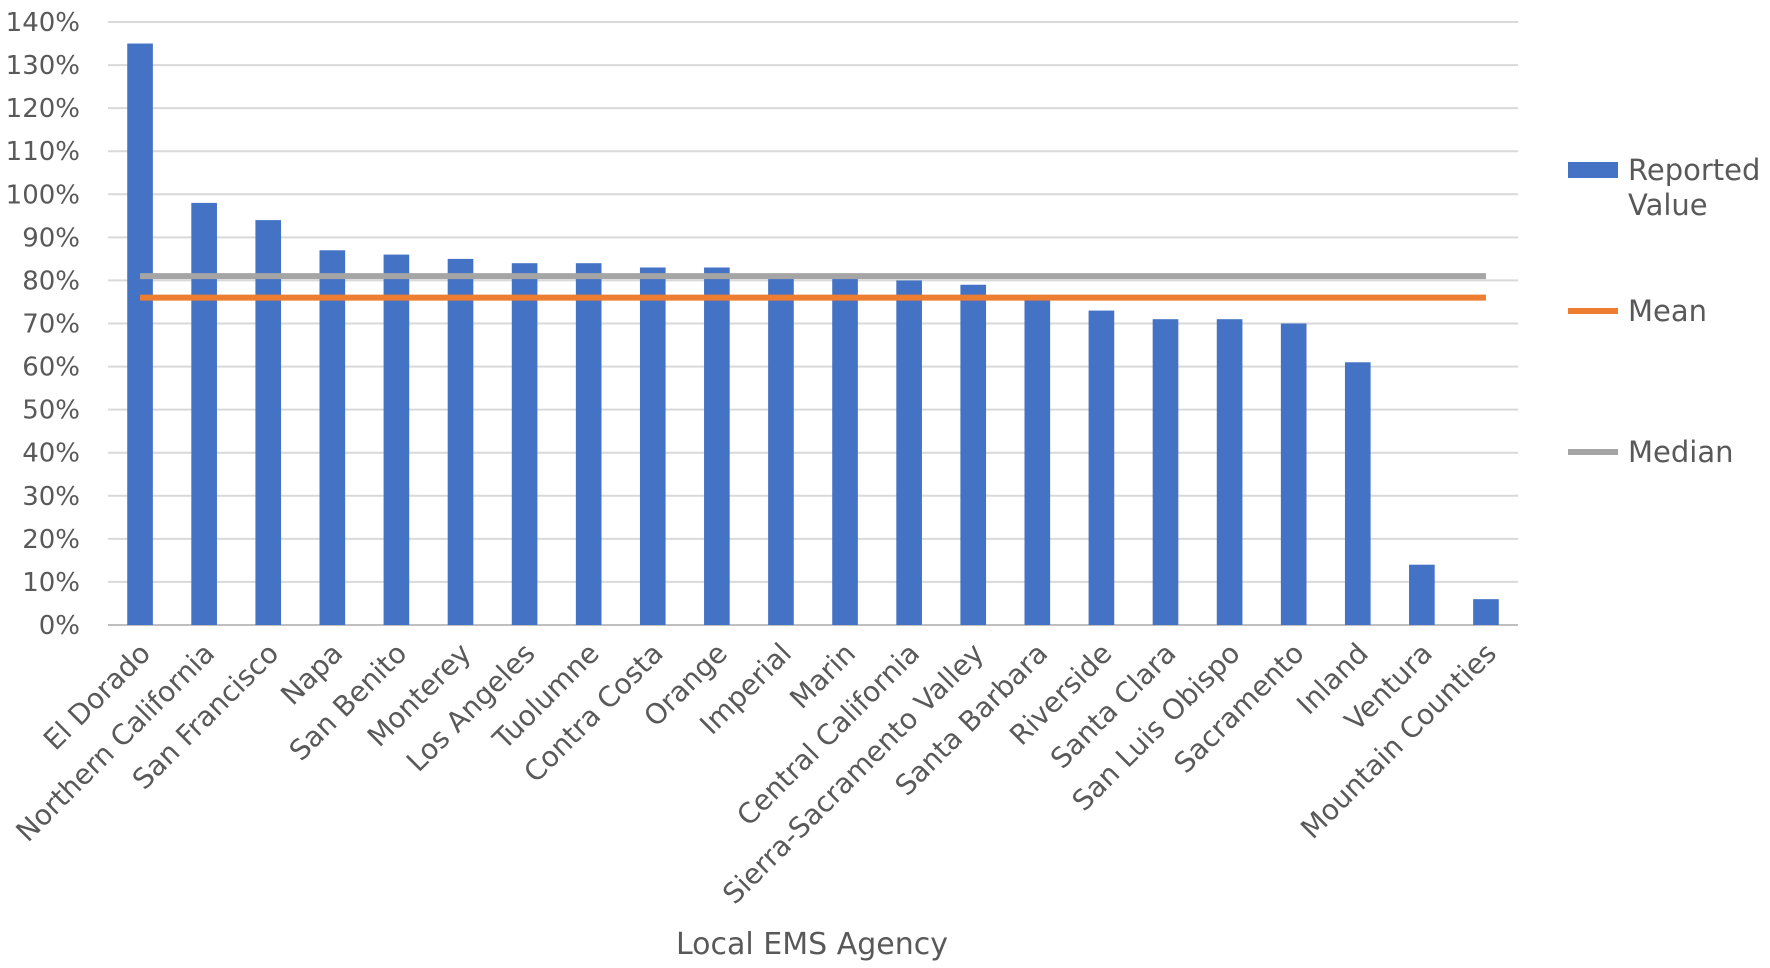  Describe the element at coordinates (51, 583) in the screenshot. I see `y-tick-label: 10%` at that location.